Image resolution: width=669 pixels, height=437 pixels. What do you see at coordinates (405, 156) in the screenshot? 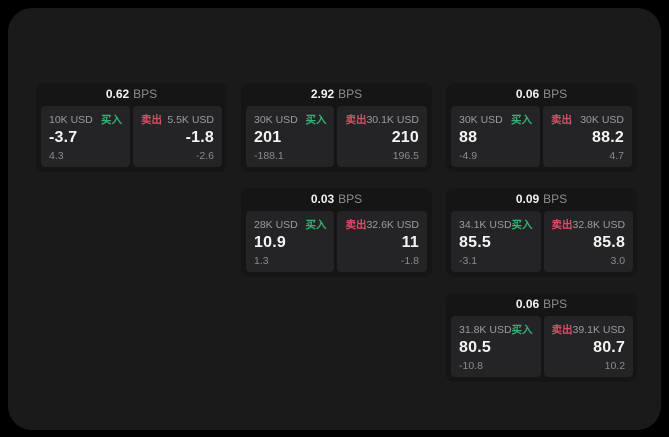
I see `sell-sub-value: 196.5` at bounding box center [405, 156].